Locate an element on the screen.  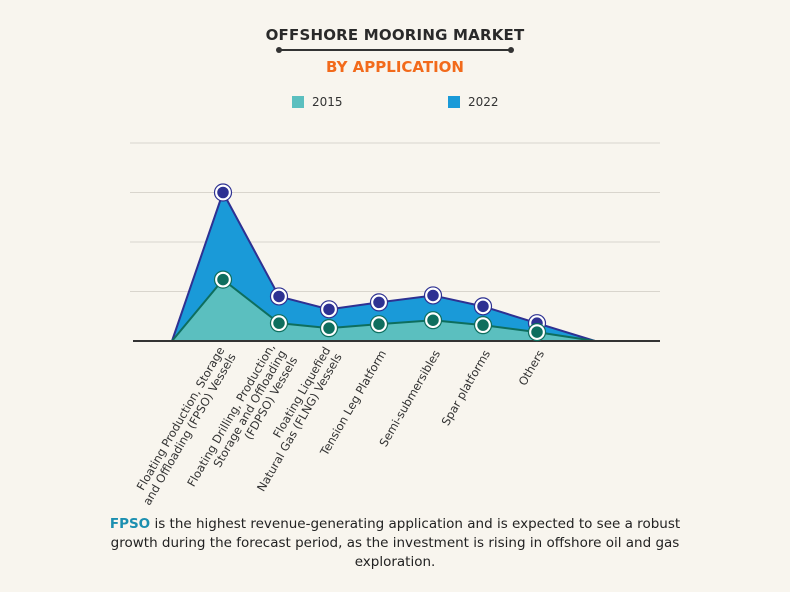
x-tick-label-line: Spar platforms is located at coordinates (465, 387).